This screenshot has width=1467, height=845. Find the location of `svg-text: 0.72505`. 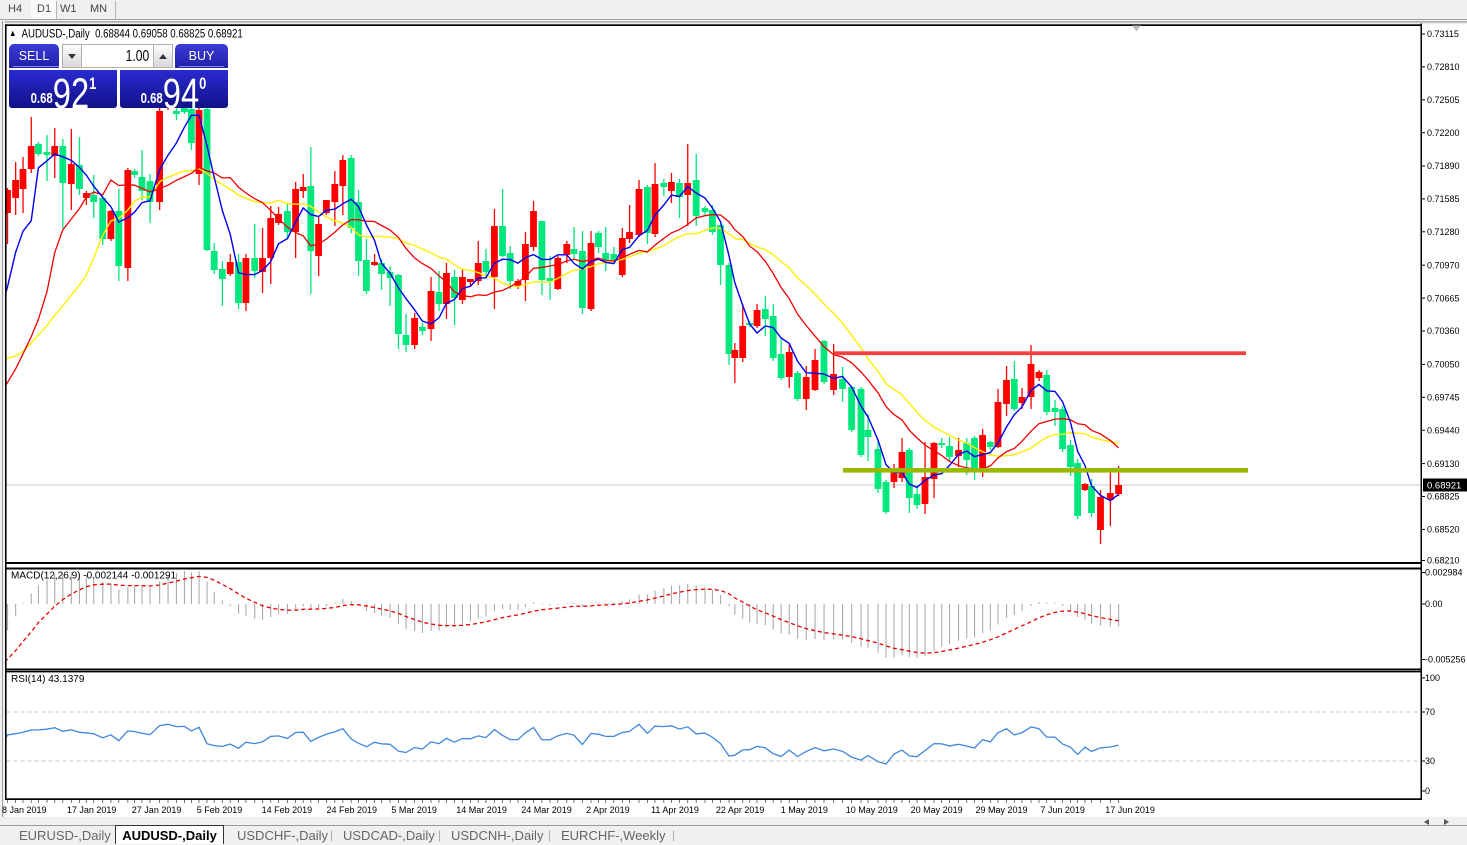

svg-text: 0.72505 is located at coordinates (1443, 100).